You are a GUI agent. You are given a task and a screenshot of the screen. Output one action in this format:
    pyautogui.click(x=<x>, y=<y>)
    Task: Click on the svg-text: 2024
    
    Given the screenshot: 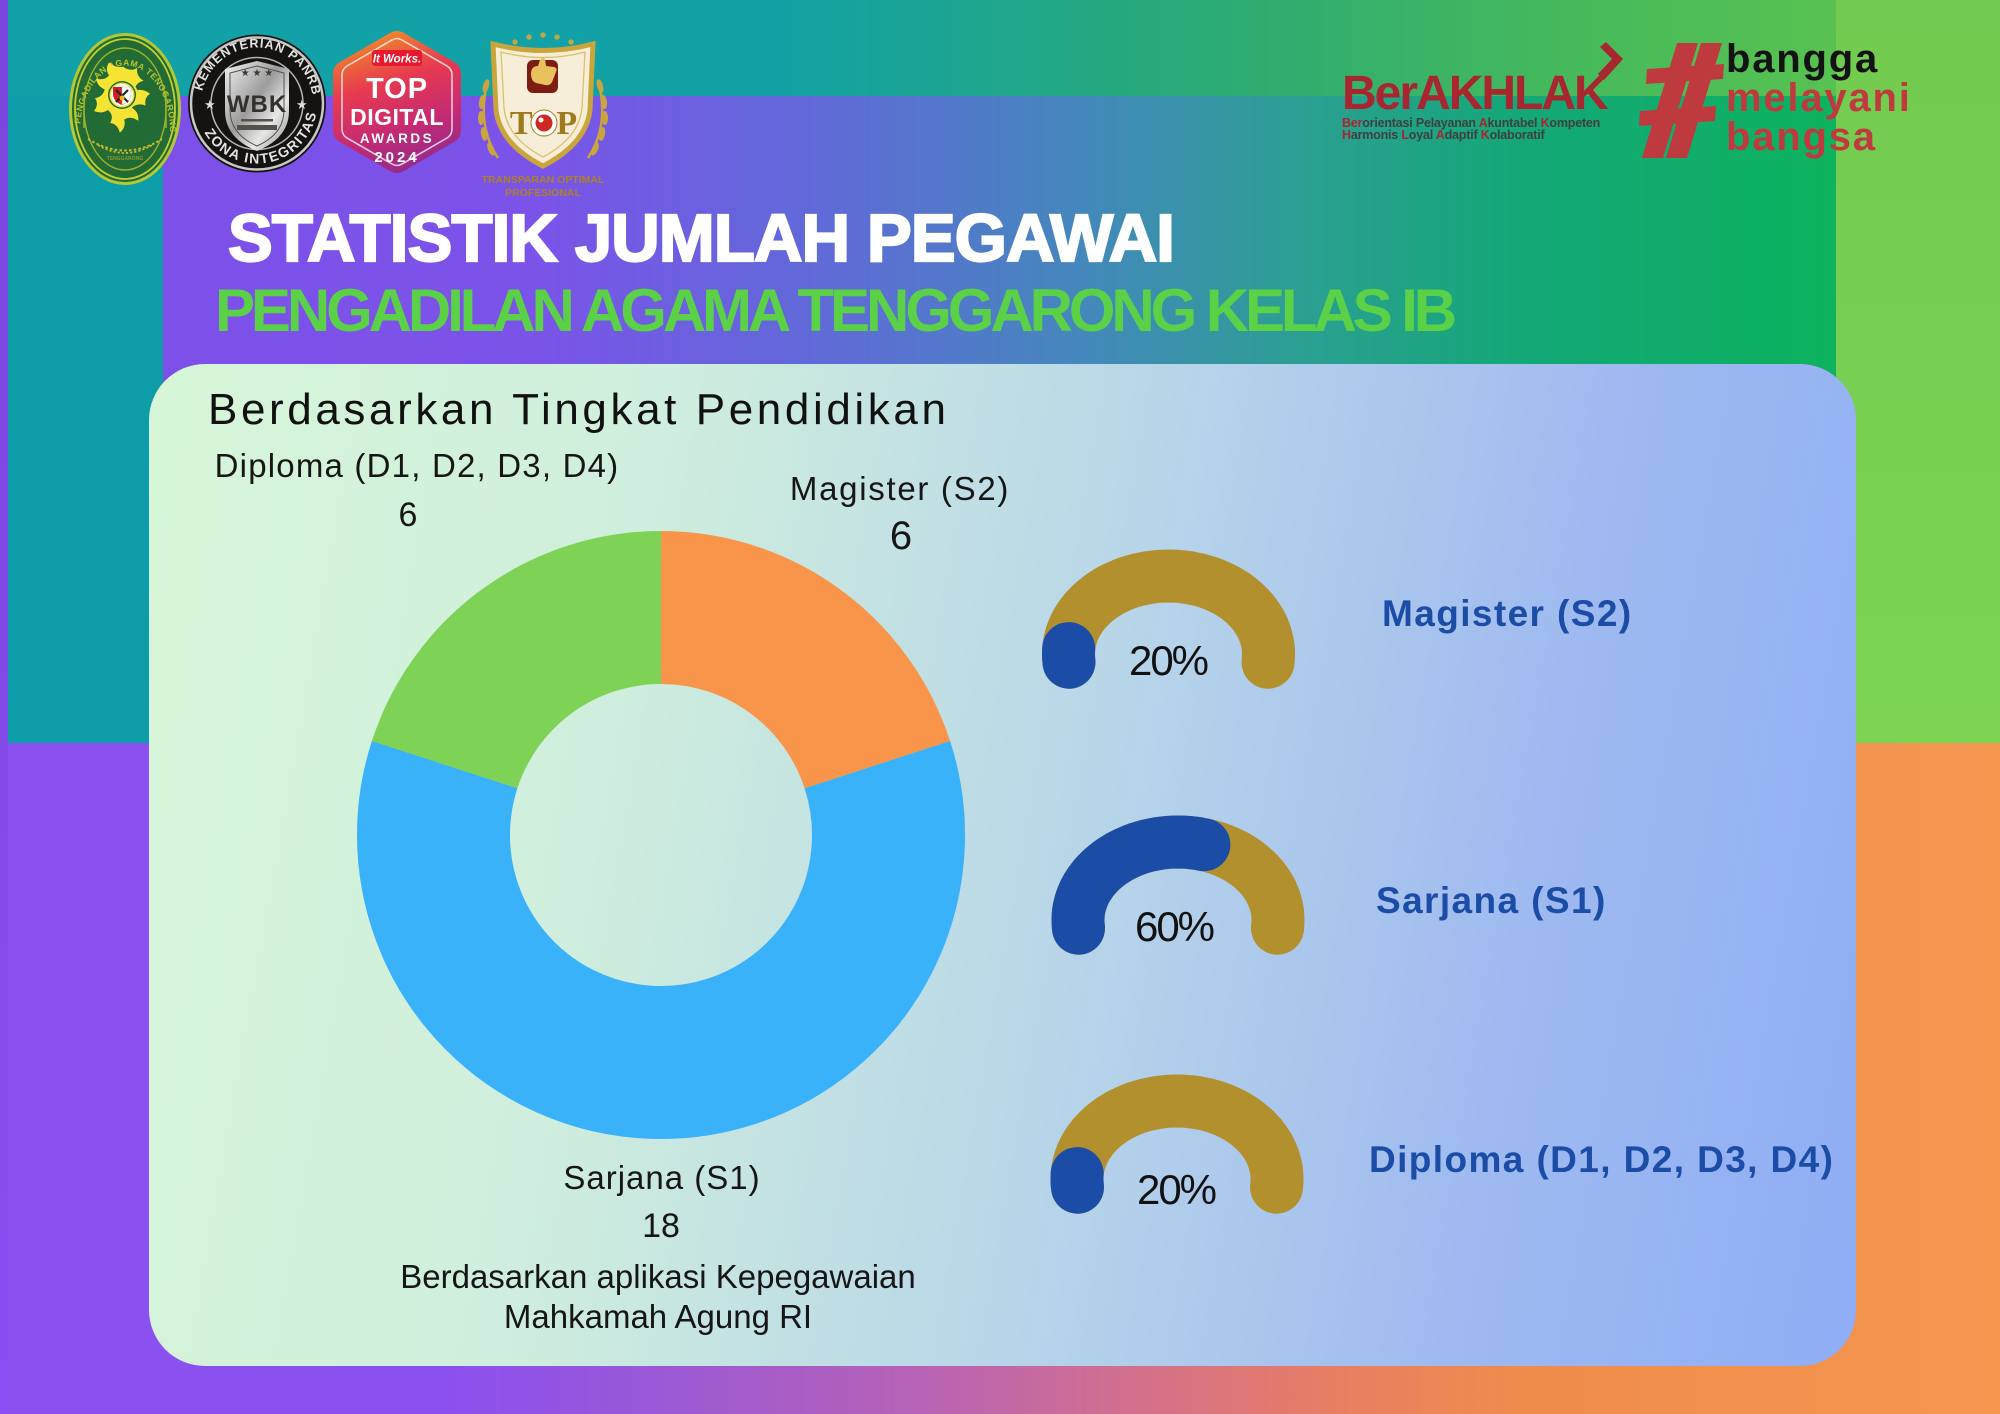 What is the action you would take?
    pyautogui.click(x=396, y=157)
    